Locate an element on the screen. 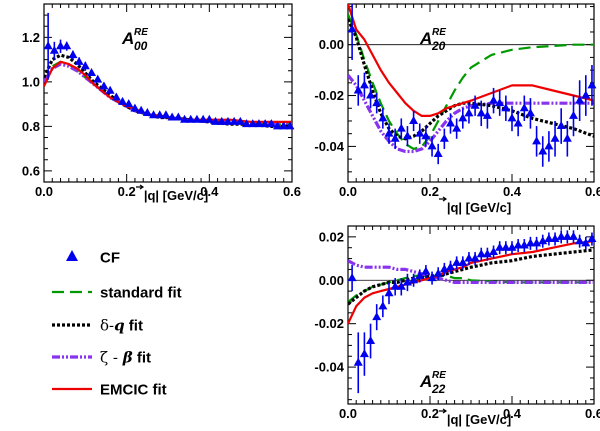  zeta_beta-fit-curve is located at coordinates (471, 271).